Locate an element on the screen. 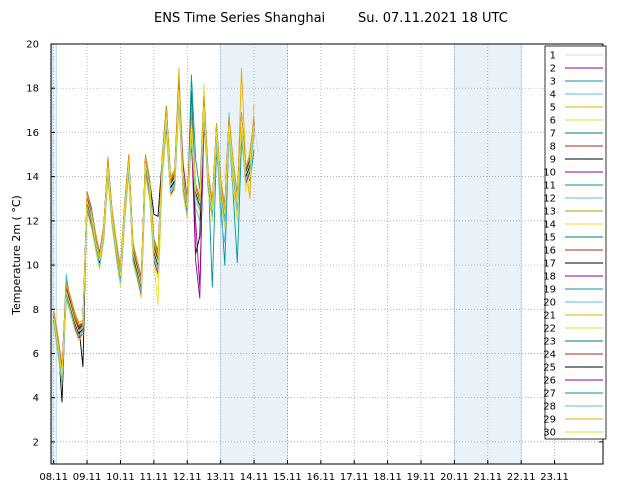  legend-label-28: 28 is located at coordinates (549, 407).